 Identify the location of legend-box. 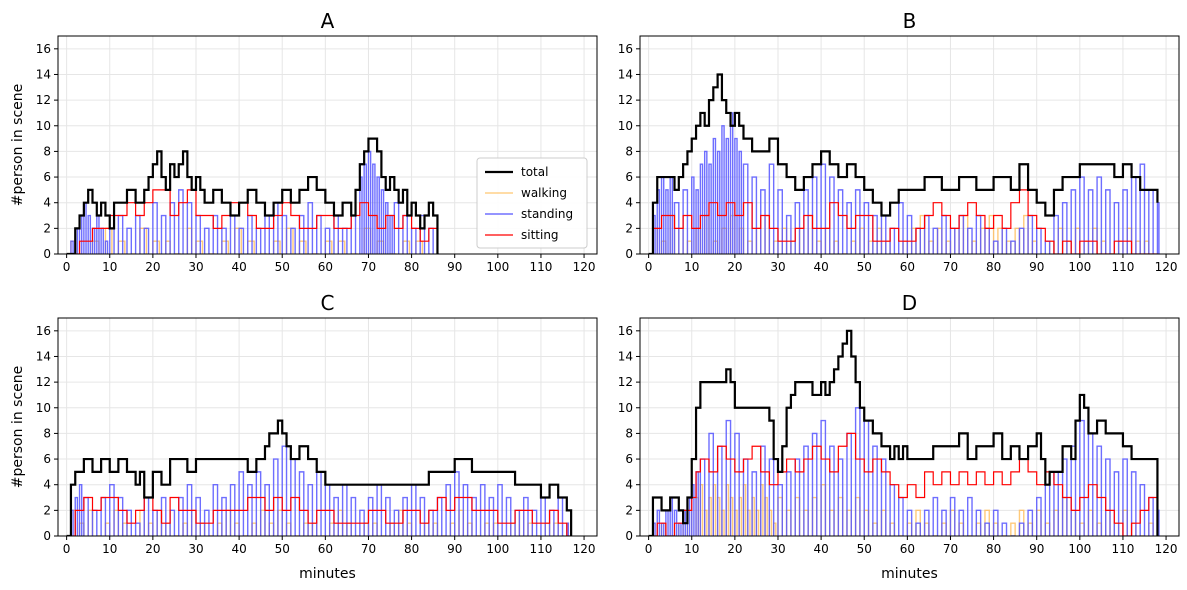
(532, 203).